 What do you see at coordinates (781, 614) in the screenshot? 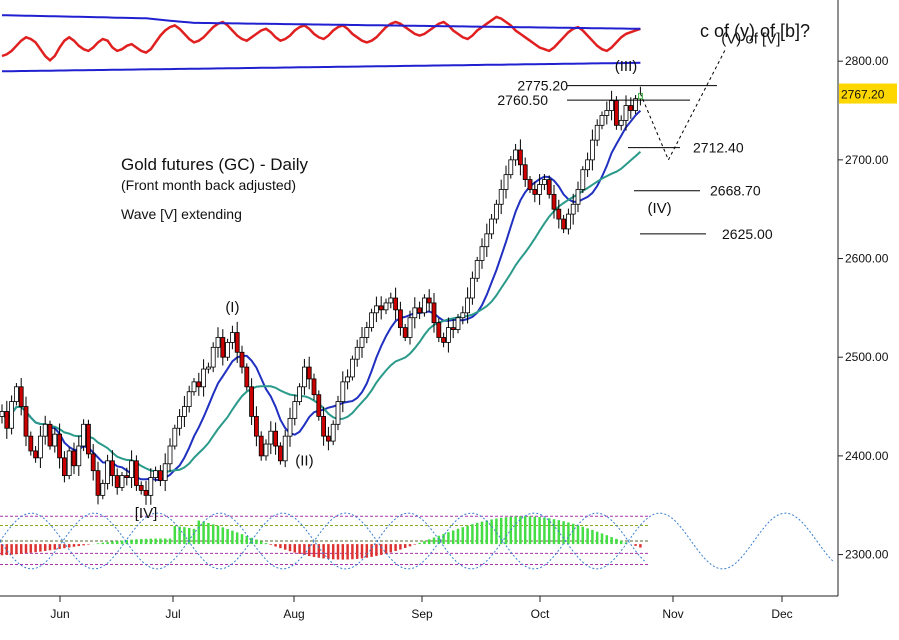
I see `x-tick-label: Dec` at bounding box center [781, 614].